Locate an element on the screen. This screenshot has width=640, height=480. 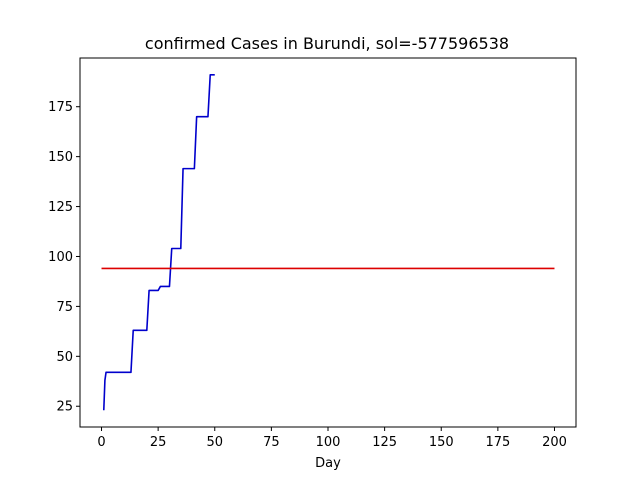
x-tick-label: 25 is located at coordinates (158, 442).